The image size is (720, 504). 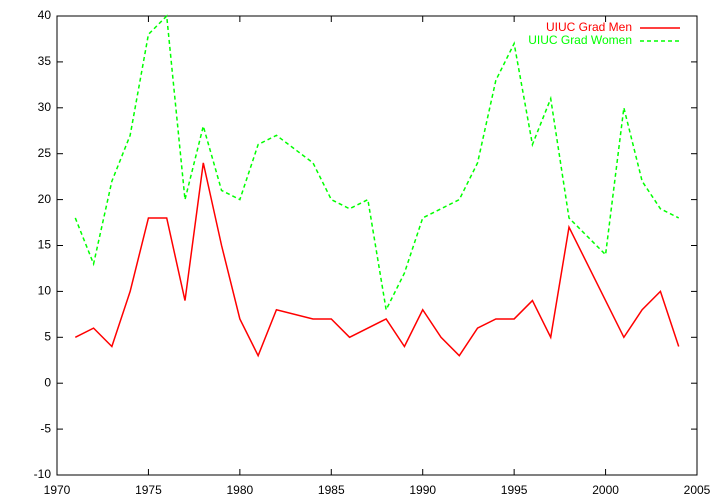 What do you see at coordinates (45, 245) in the screenshot?
I see `y-tick-label: 15` at bounding box center [45, 245].